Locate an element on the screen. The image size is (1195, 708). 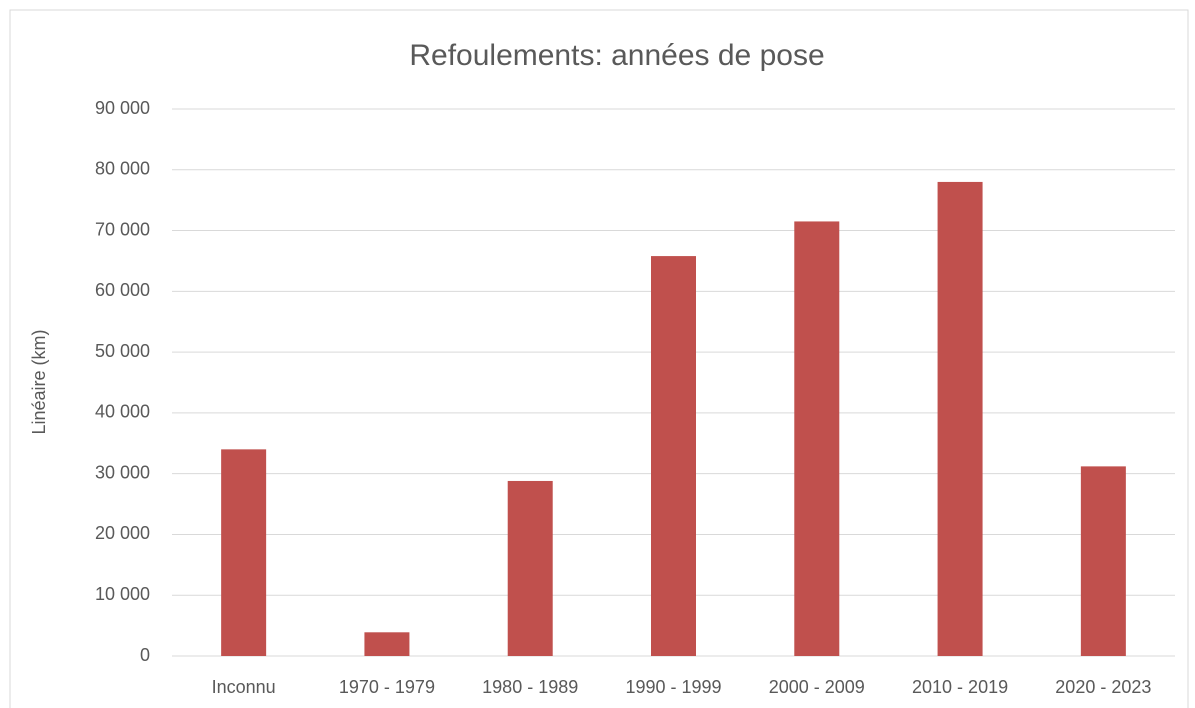
y-tick-label: 80 000 is located at coordinates (122, 169).